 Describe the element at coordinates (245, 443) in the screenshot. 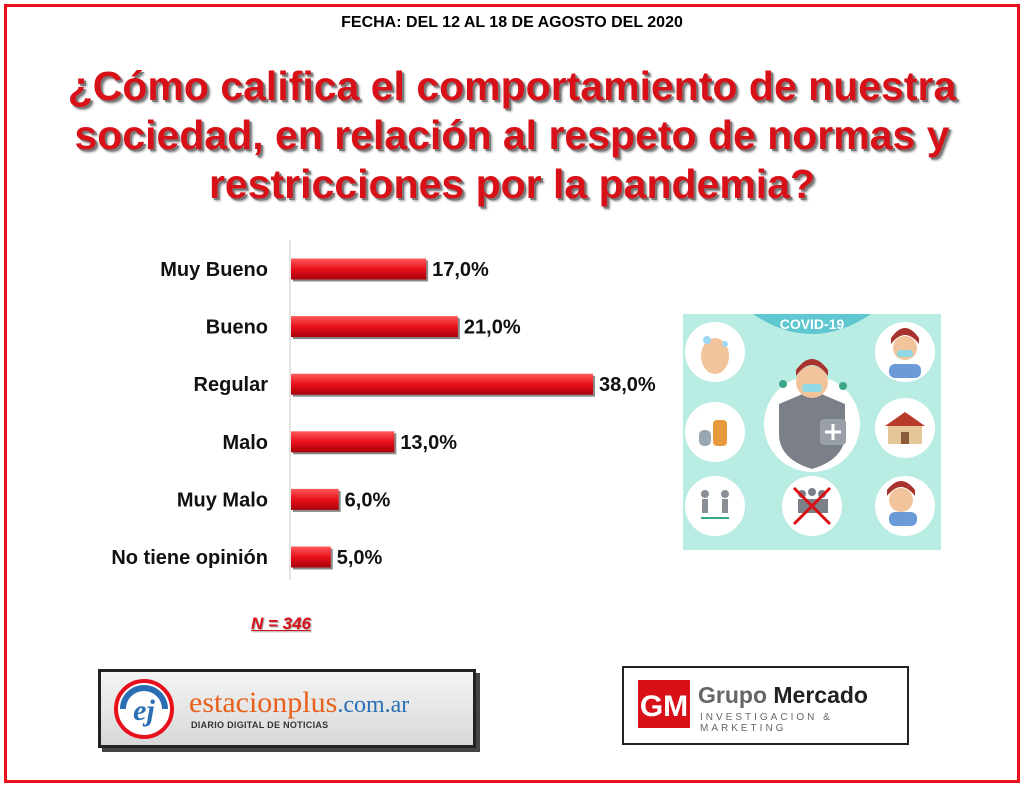

I see `category-label: Malo` at that location.